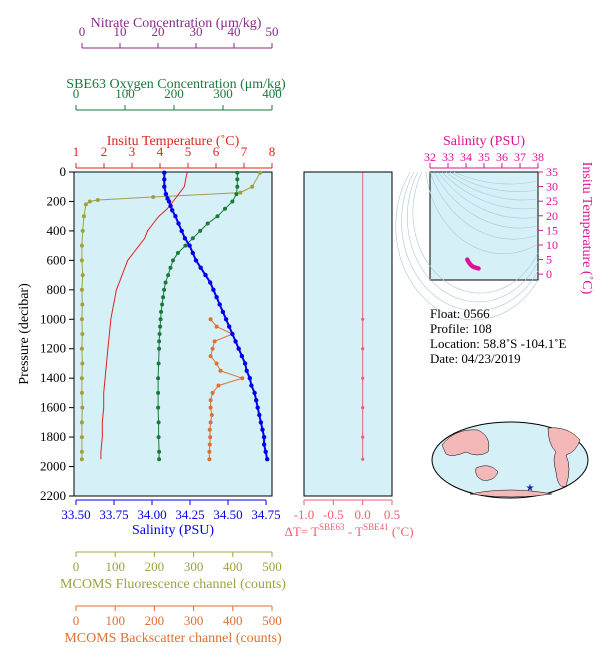  I want to click on temperature-axis: 1 2 3 4 5 6 7 8, so click(174, 156).